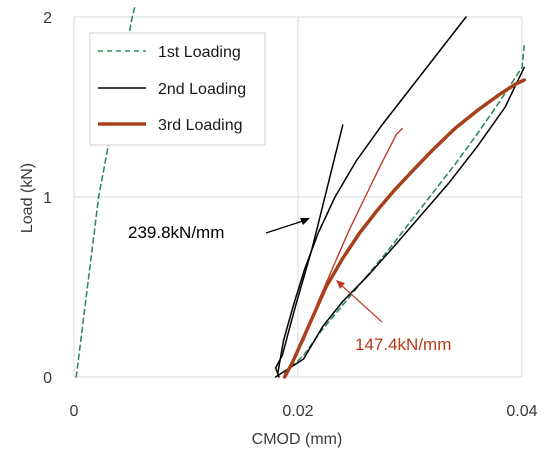 The image size is (550, 459). Describe the element at coordinates (521, 411) in the screenshot. I see `x-tick-label-2: 0.04` at that location.